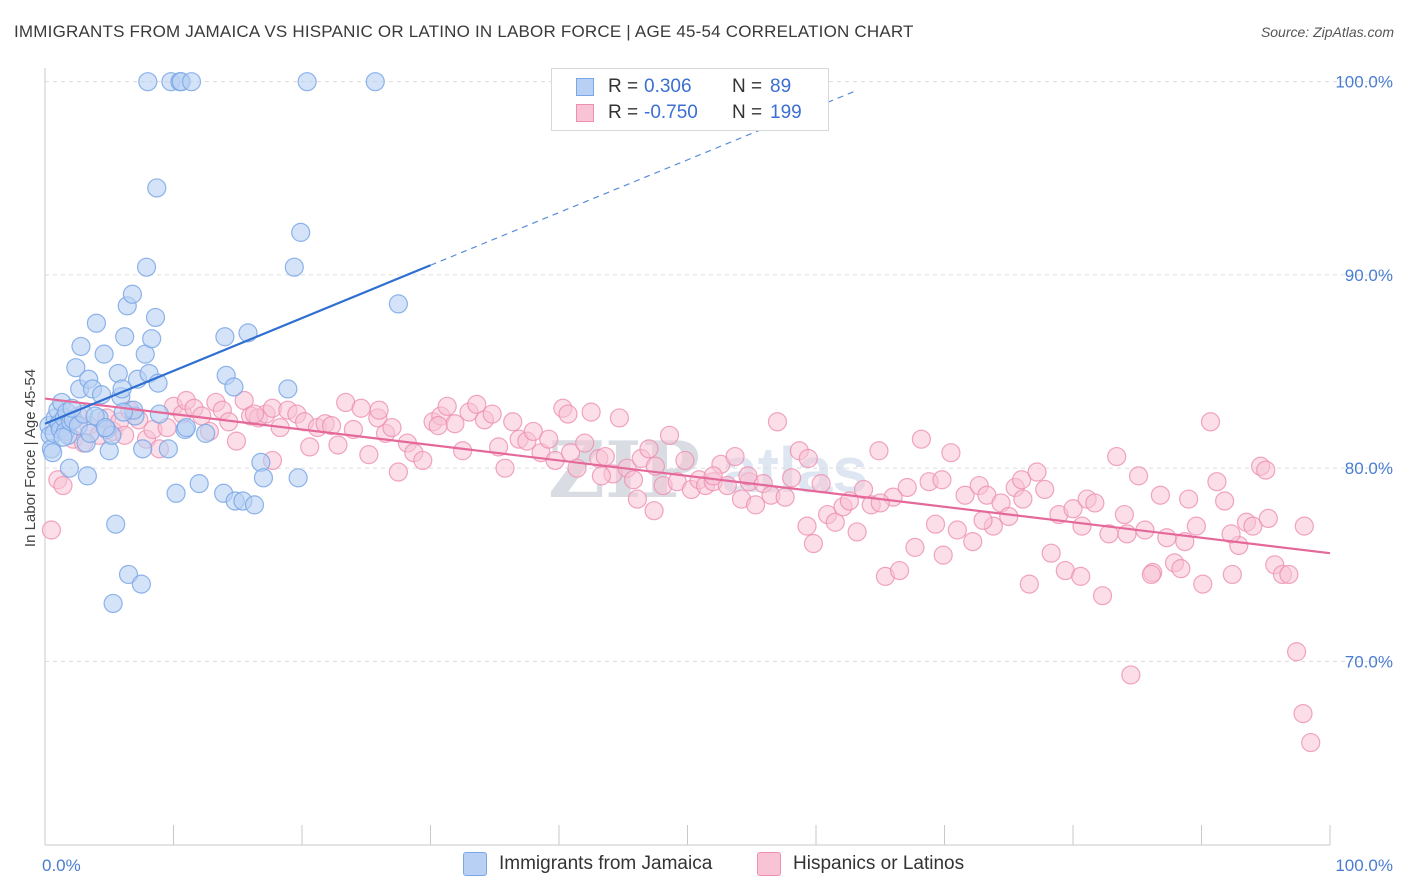 This screenshot has width=1406, height=892. Describe the element at coordinates (786, 112) in the screenshot. I see `n-value: 199` at that location.